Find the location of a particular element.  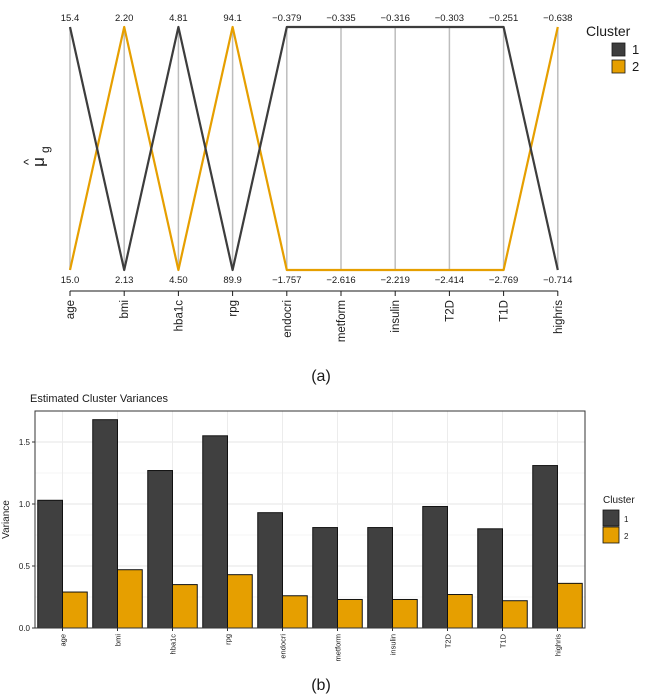

bottom-value-label-T2D: −2.414 is located at coordinates (449, 280).